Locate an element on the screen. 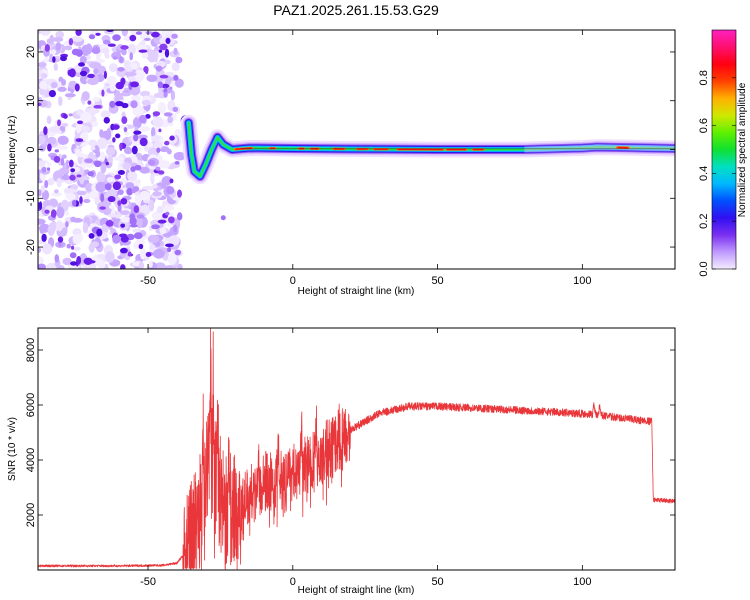  x-tick-label: 50 is located at coordinates (437, 281).